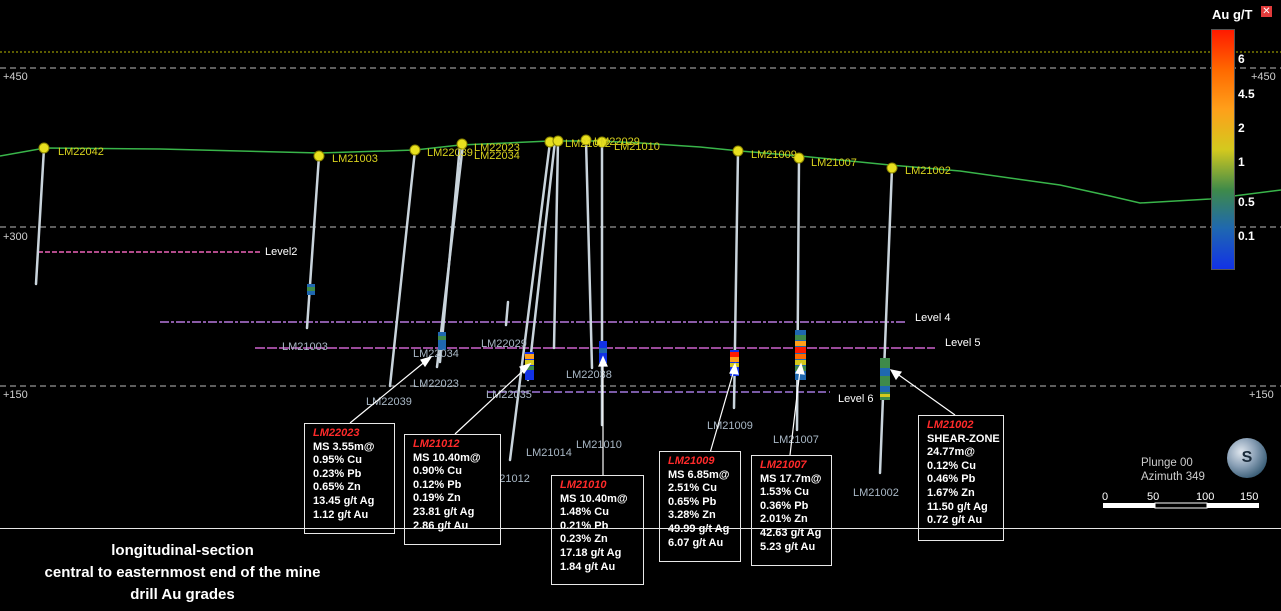 The width and height of the screenshot is (1281, 611). What do you see at coordinates (591, 552) in the screenshot?
I see `callout-line: 17.18 g/t Ag` at bounding box center [591, 552].